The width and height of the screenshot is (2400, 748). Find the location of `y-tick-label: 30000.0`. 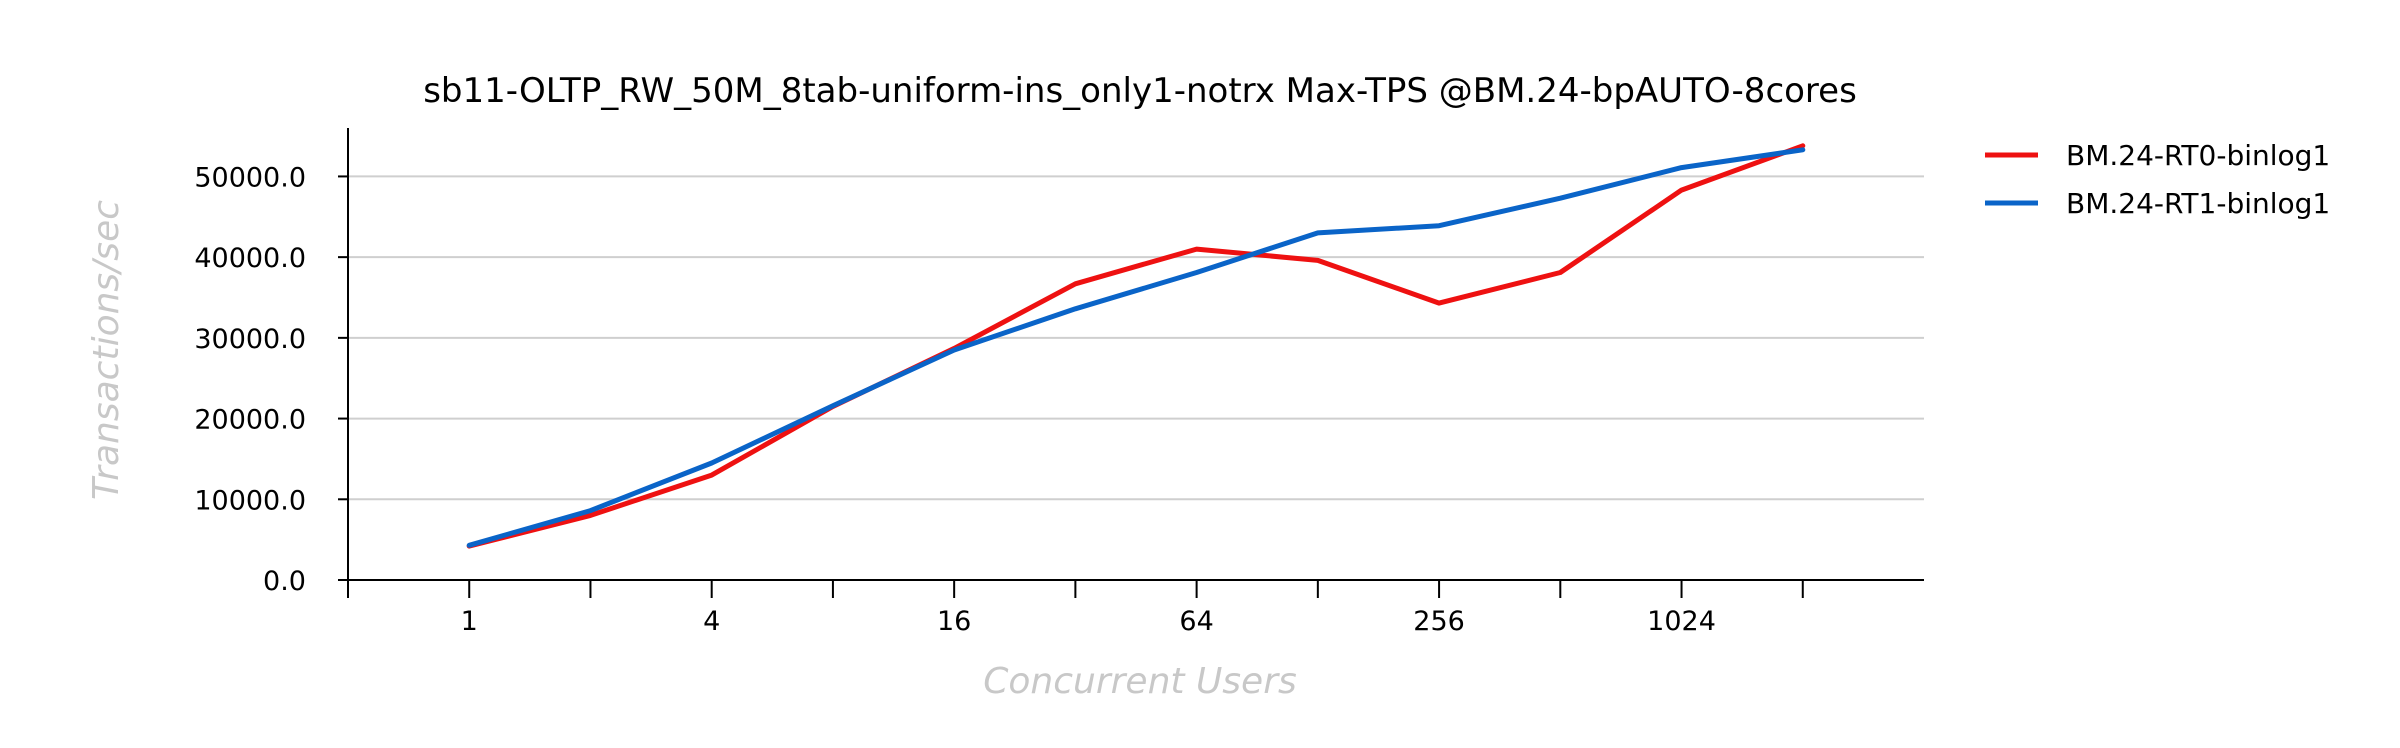

y-tick-label: 30000.0 is located at coordinates (250, 339).